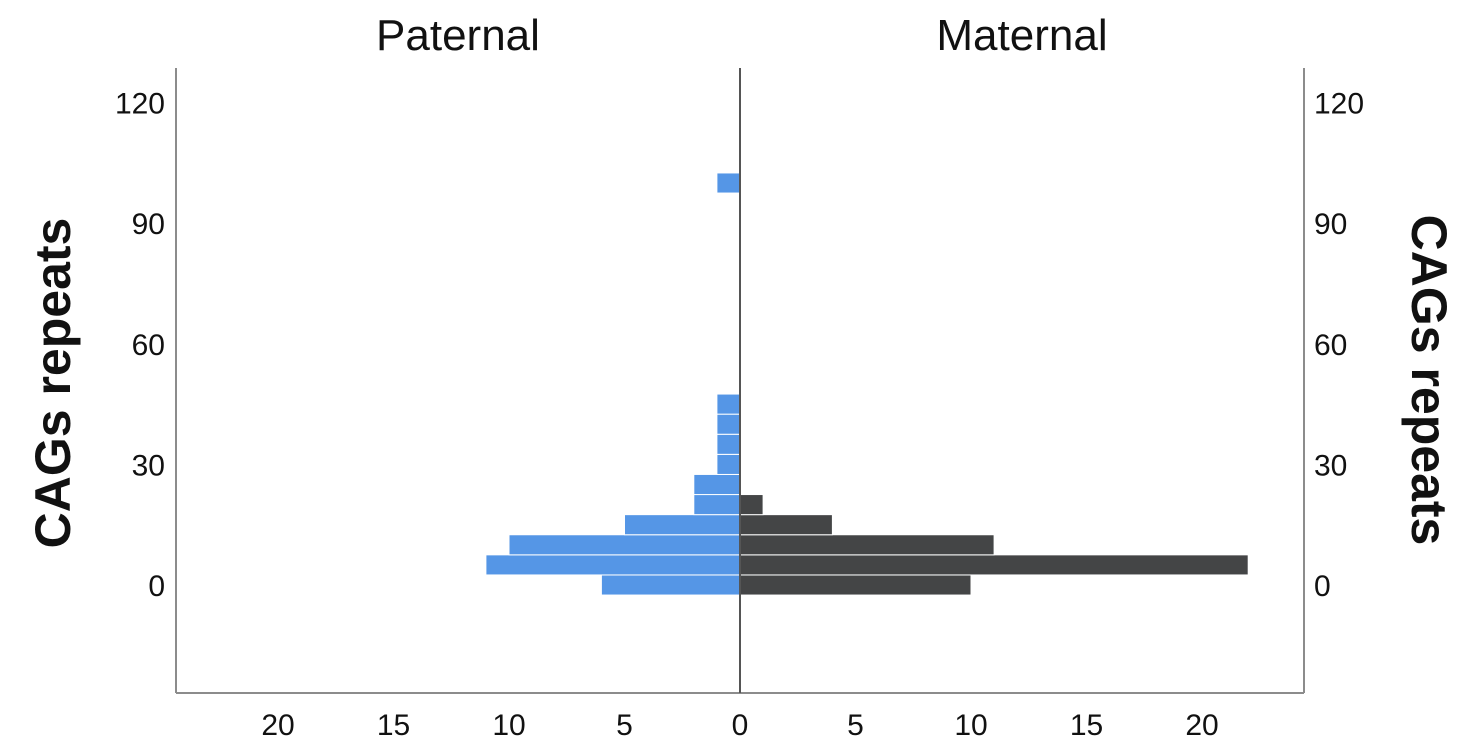 Image resolution: width=1463 pixels, height=741 pixels. What do you see at coordinates (855, 725) in the screenshot?
I see `x-tick-label-5: 5` at bounding box center [855, 725].